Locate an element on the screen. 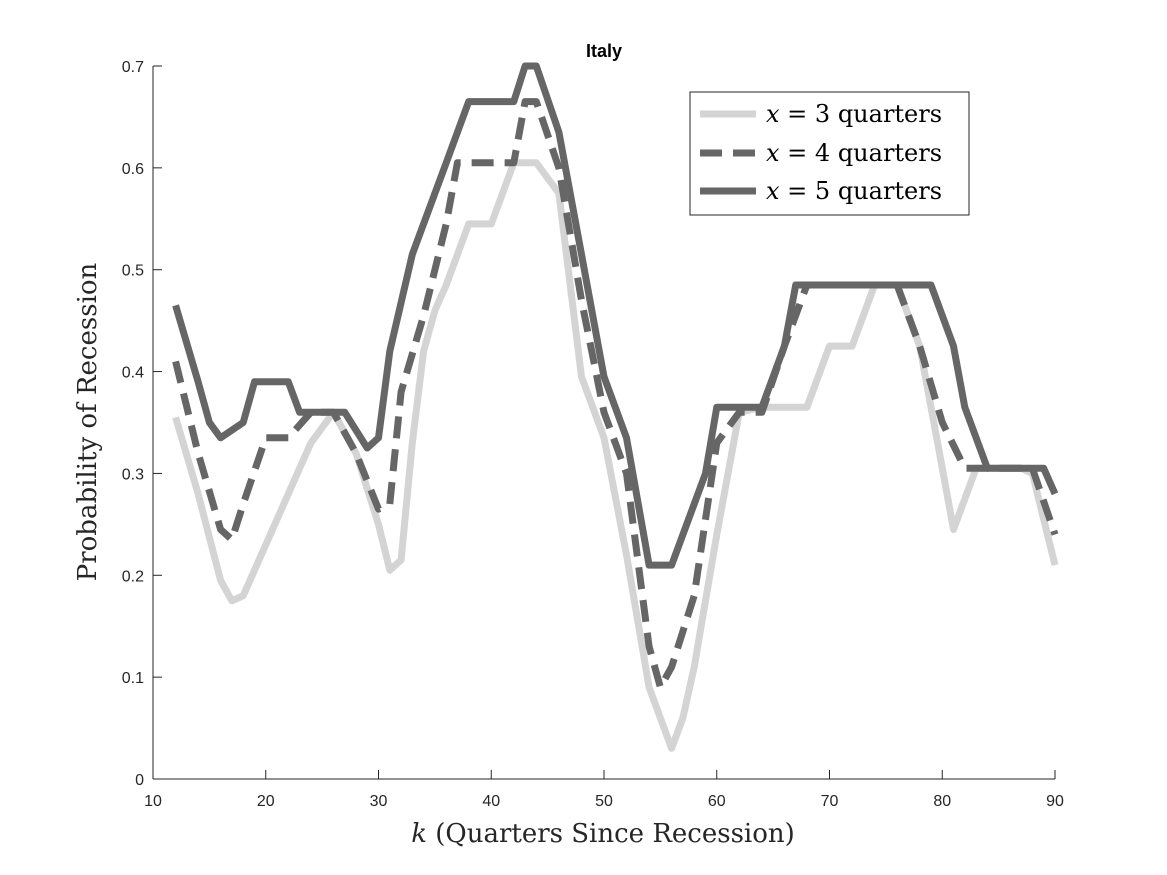 This screenshot has height=875, width=1167. y-tick-label: 0.1 is located at coordinates (133, 678).